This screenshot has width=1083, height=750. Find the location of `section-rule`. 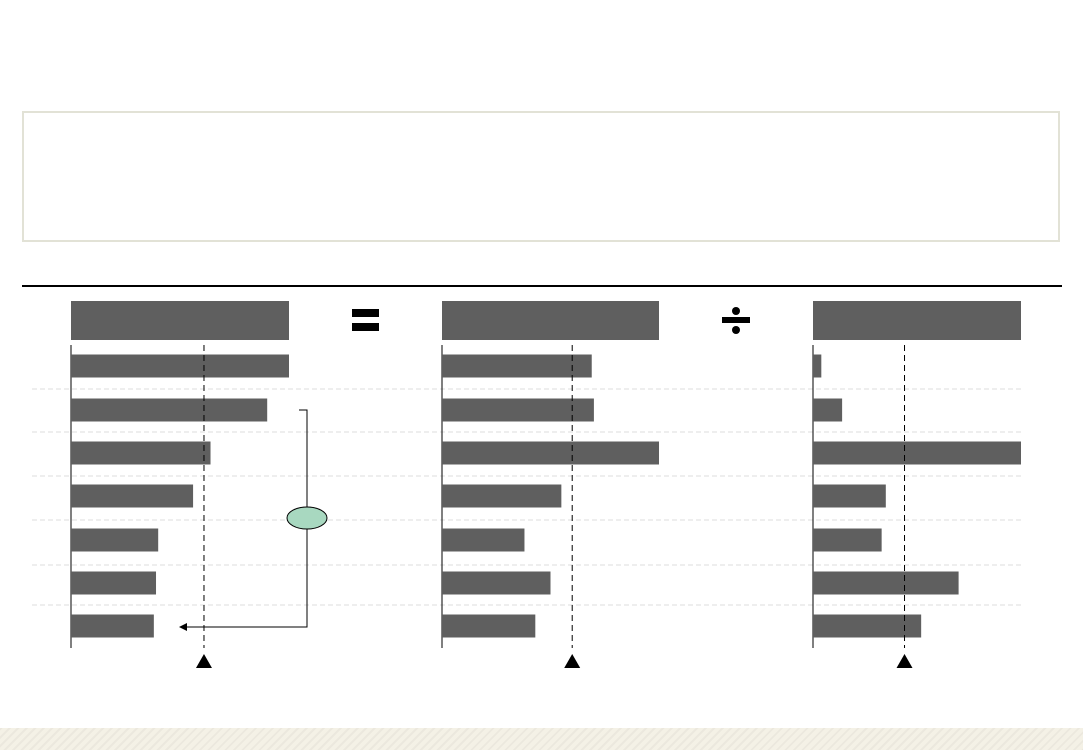

section-rule is located at coordinates (542, 286).